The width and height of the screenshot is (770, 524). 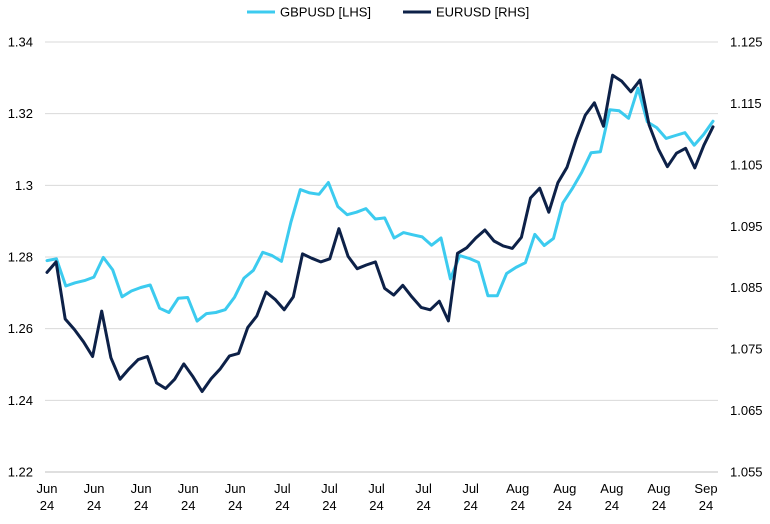 I want to click on y-right-tick-label: 1.095, so click(x=746, y=226).